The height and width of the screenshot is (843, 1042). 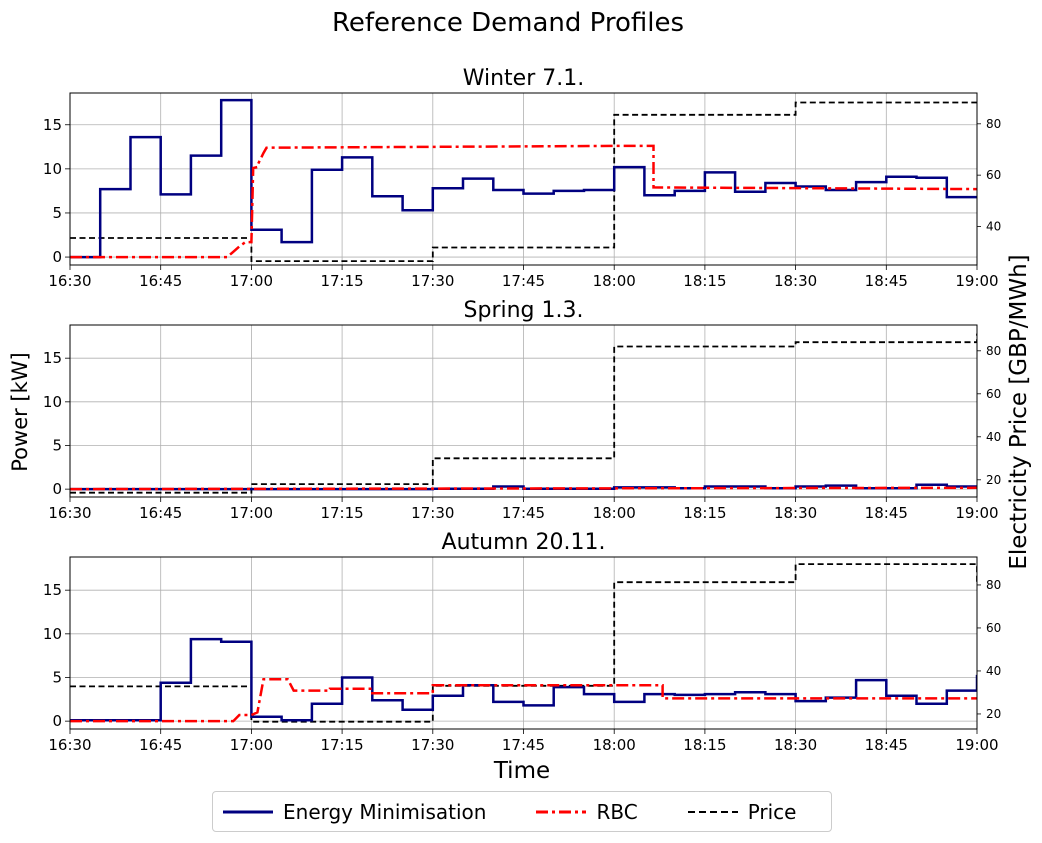 I want to click on suptitle: Reference Demand Profiles, so click(x=508, y=23).